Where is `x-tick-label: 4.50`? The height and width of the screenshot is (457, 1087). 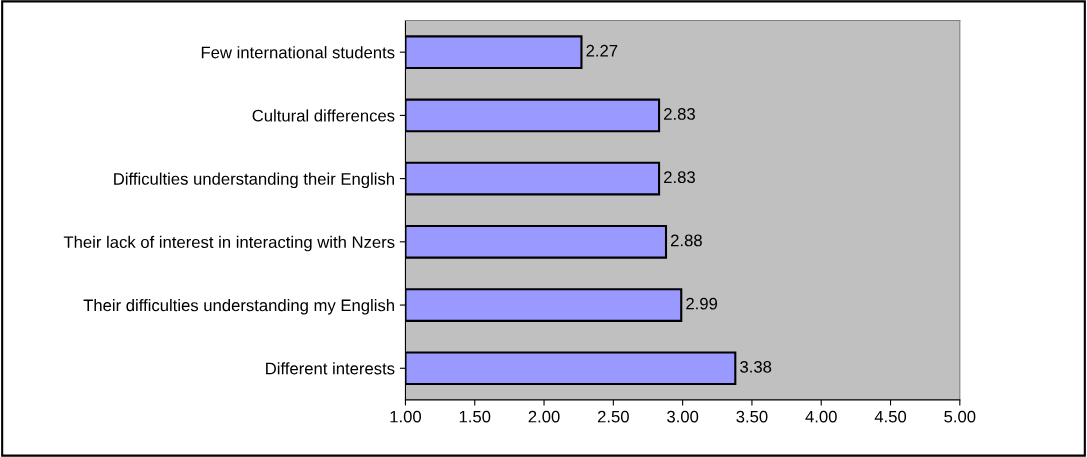
x-tick-label: 4.50 is located at coordinates (890, 416).